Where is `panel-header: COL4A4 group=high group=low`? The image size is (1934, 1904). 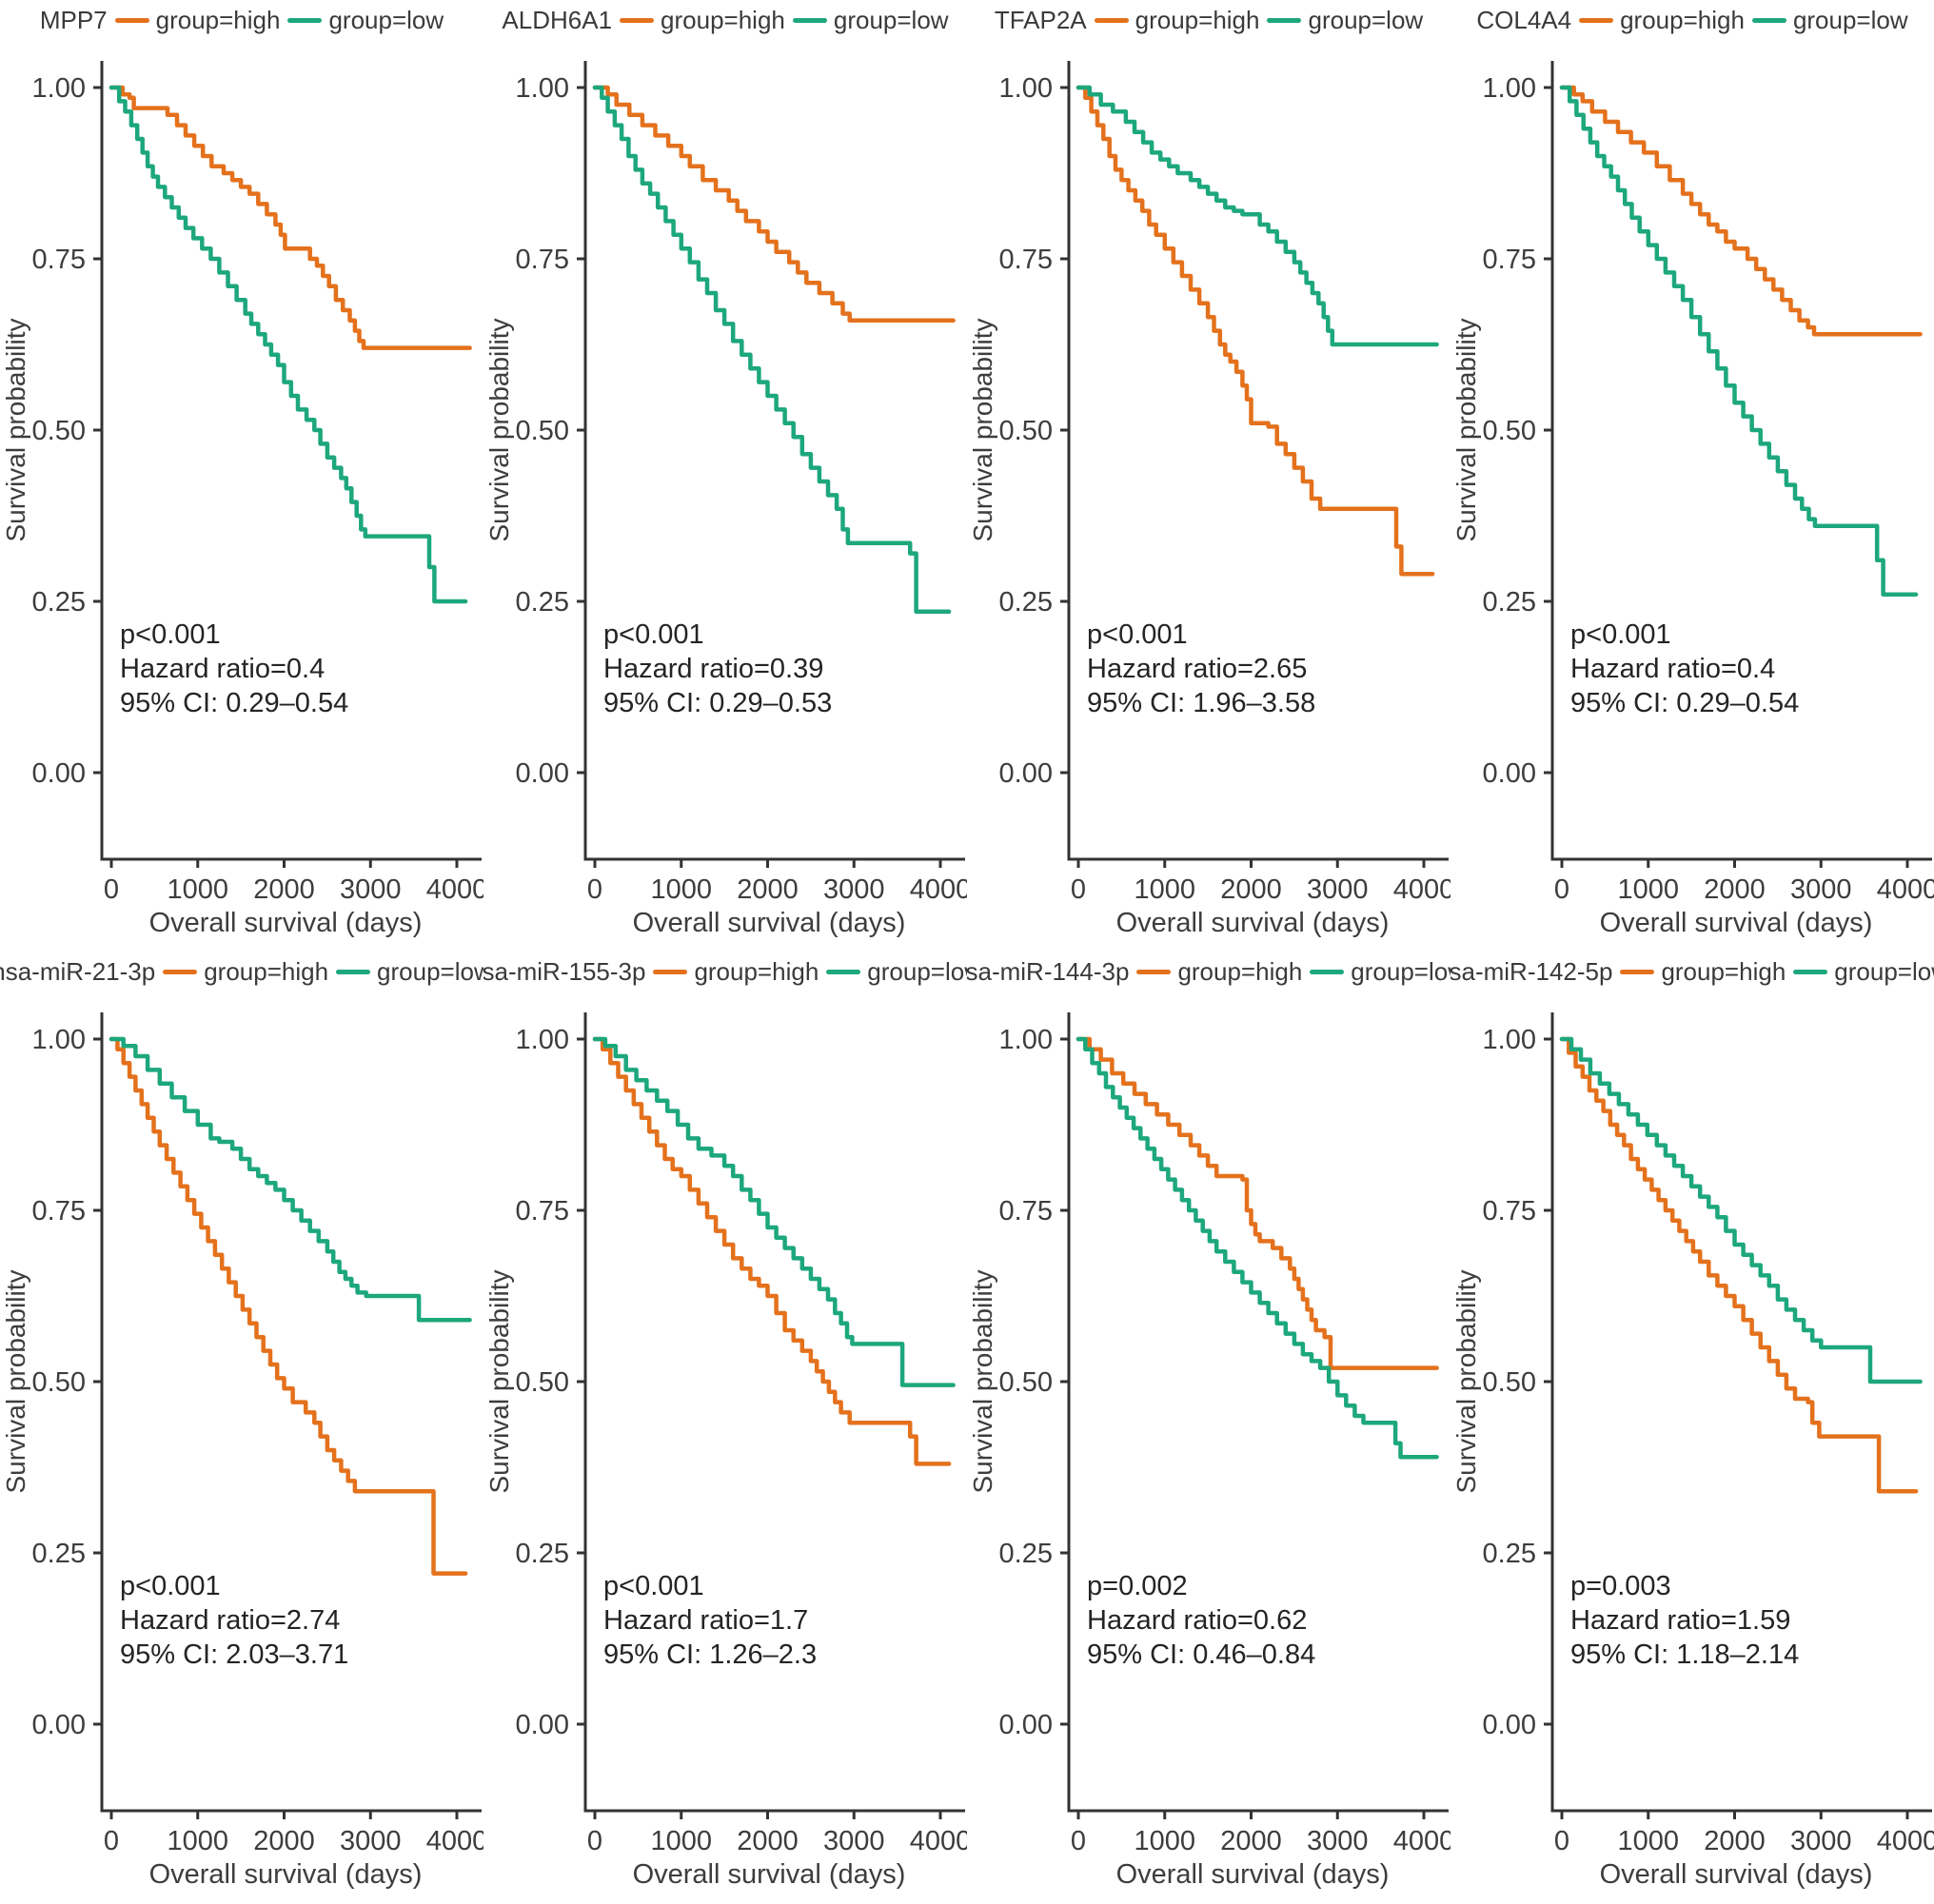 panel-header: COL4A4 group=high group=low is located at coordinates (1692, 20).